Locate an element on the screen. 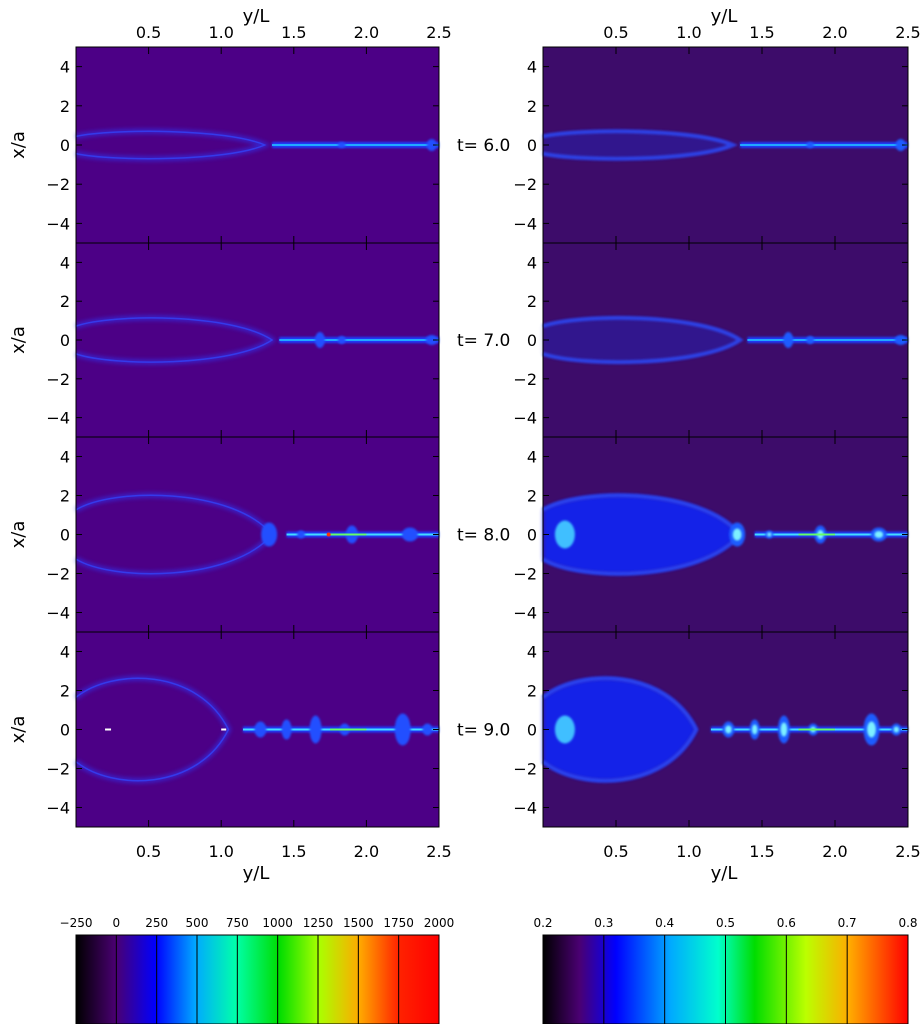  time-label: t= 6.0 is located at coordinates (483, 146).